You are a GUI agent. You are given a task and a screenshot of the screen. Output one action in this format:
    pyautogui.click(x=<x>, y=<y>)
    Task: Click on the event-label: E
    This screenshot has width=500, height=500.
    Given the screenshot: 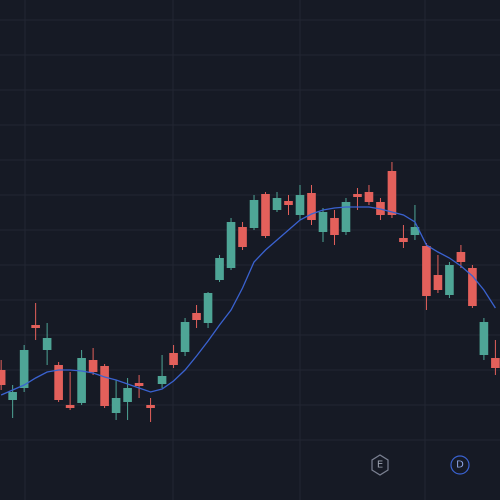 What is the action you would take?
    pyautogui.click(x=380, y=465)
    